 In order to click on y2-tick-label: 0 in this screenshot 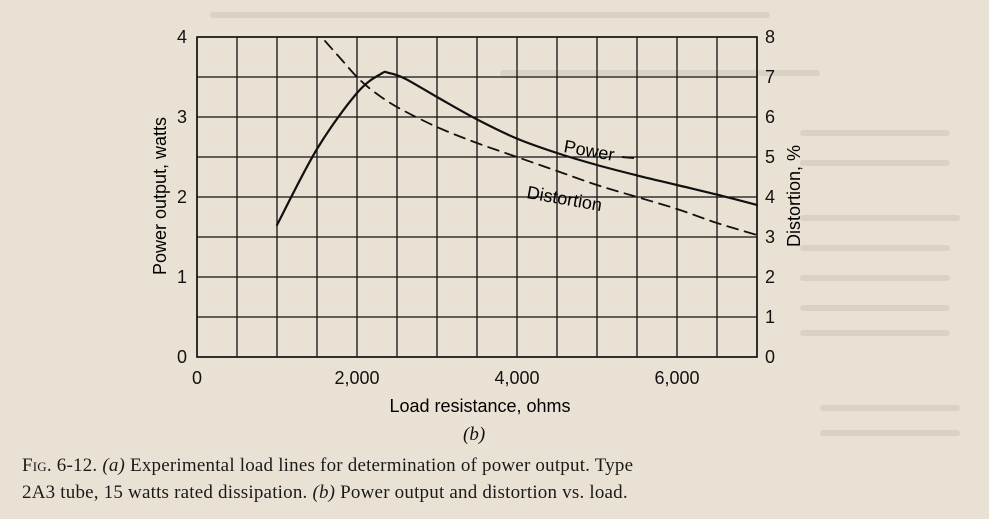, I will do `click(770, 357)`.